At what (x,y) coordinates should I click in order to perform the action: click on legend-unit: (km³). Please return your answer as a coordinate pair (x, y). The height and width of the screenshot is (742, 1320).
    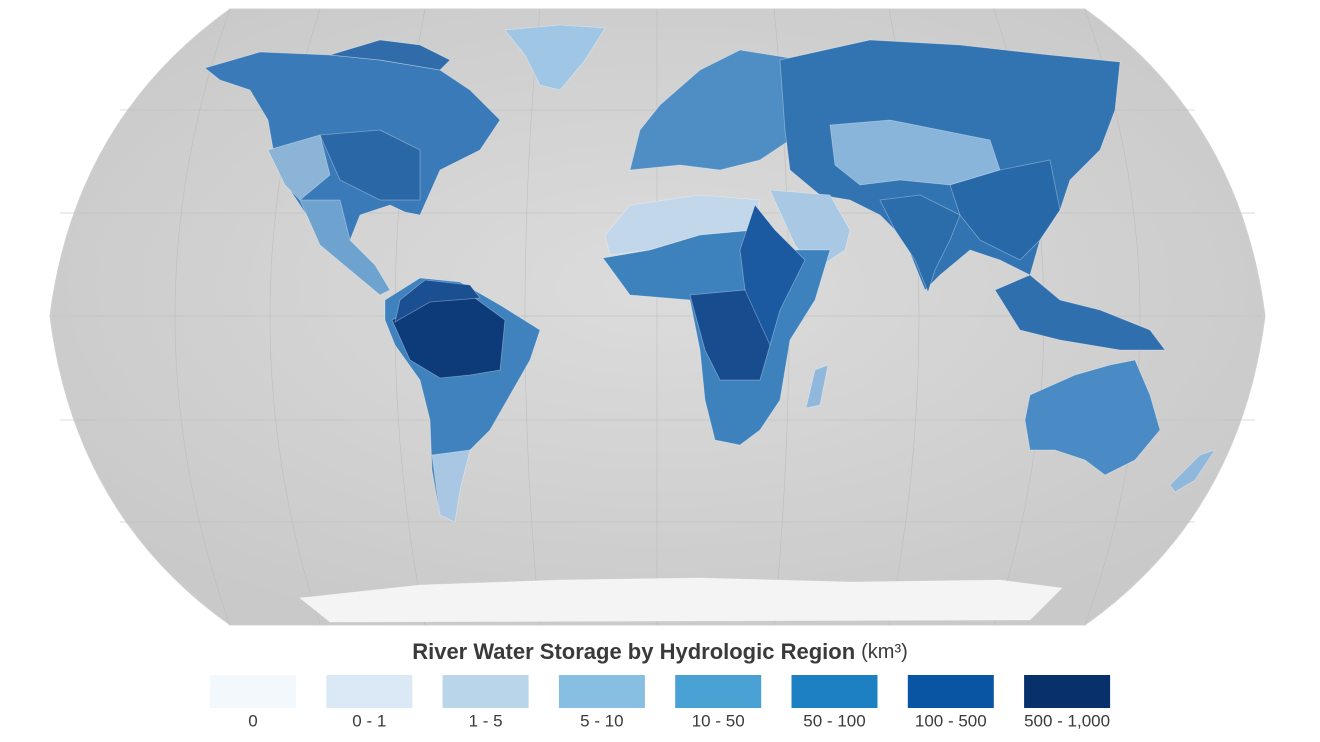
    Looking at the image, I should click on (884, 652).